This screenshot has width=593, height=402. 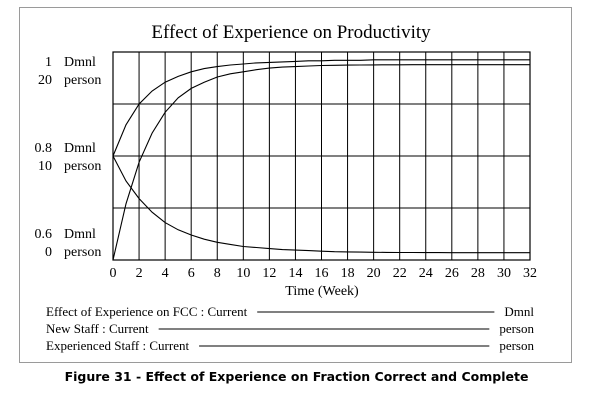 I want to click on x-tick-label: 30, so click(x=504, y=273).